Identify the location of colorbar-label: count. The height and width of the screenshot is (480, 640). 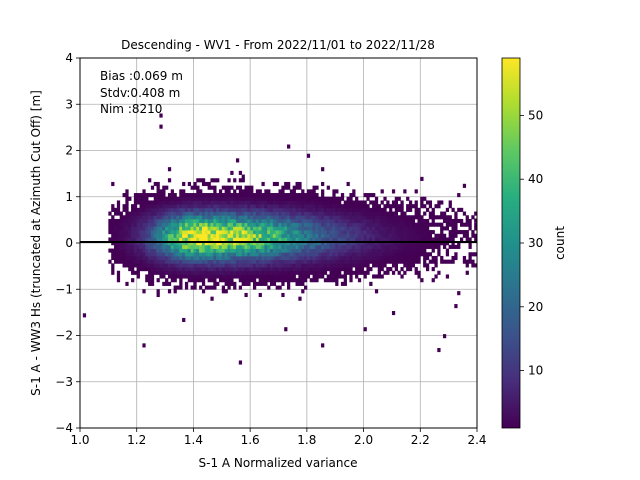
(560, 243).